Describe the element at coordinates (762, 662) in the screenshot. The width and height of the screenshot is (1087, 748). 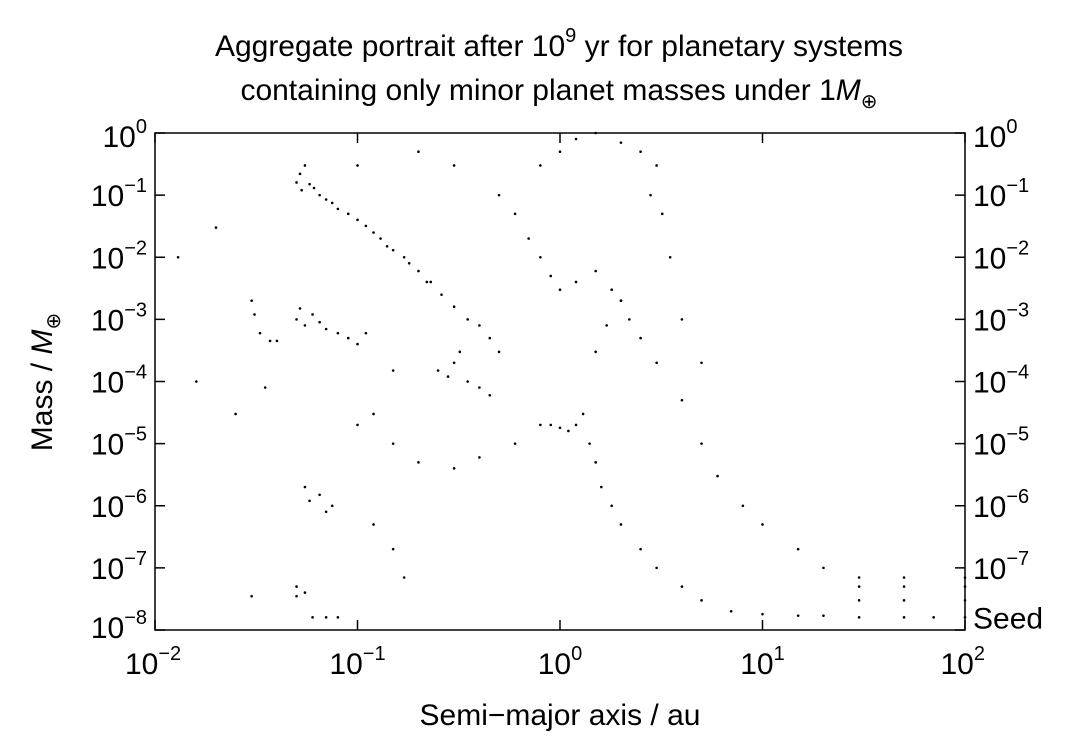
I see `x-tick-label: 10¹` at that location.